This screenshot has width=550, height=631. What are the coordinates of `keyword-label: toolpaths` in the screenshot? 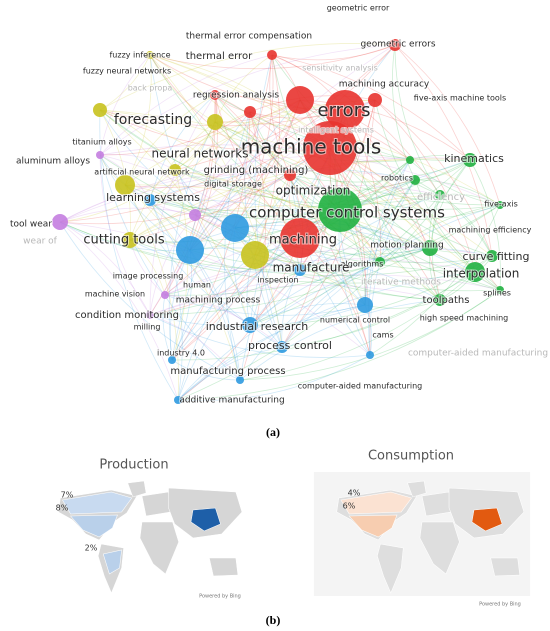 It's located at (446, 300).